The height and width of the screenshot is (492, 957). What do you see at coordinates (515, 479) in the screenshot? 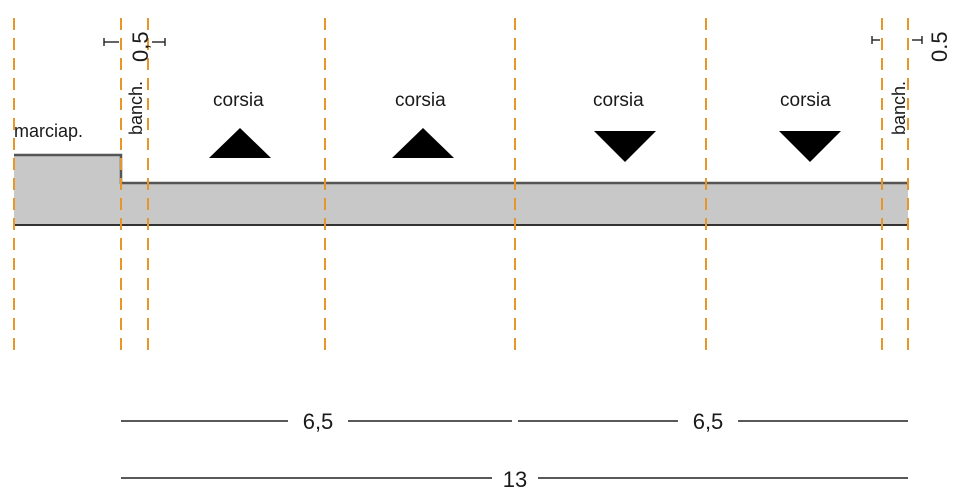
I see `dimension-total: 13` at bounding box center [515, 479].